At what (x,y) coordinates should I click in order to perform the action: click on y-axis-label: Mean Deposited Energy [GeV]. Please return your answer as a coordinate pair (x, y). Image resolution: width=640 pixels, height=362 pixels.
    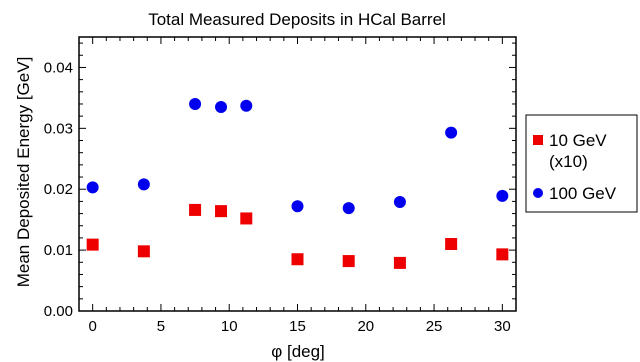
    Looking at the image, I should click on (23, 172).